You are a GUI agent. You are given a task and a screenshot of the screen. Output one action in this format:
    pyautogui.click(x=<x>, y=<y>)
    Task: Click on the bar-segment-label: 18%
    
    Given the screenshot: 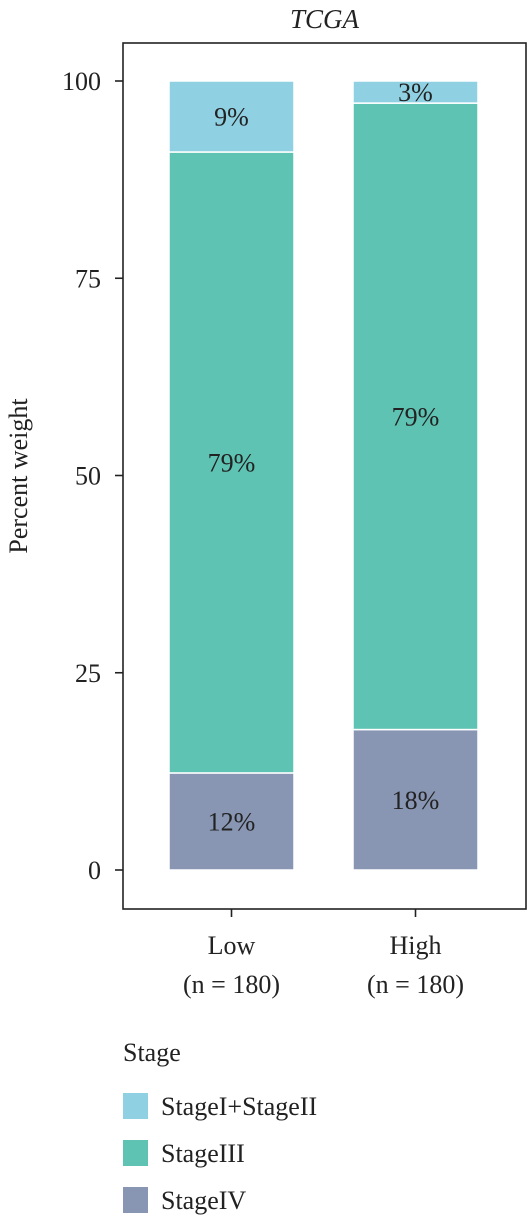 What is the action you would take?
    pyautogui.click(x=416, y=800)
    